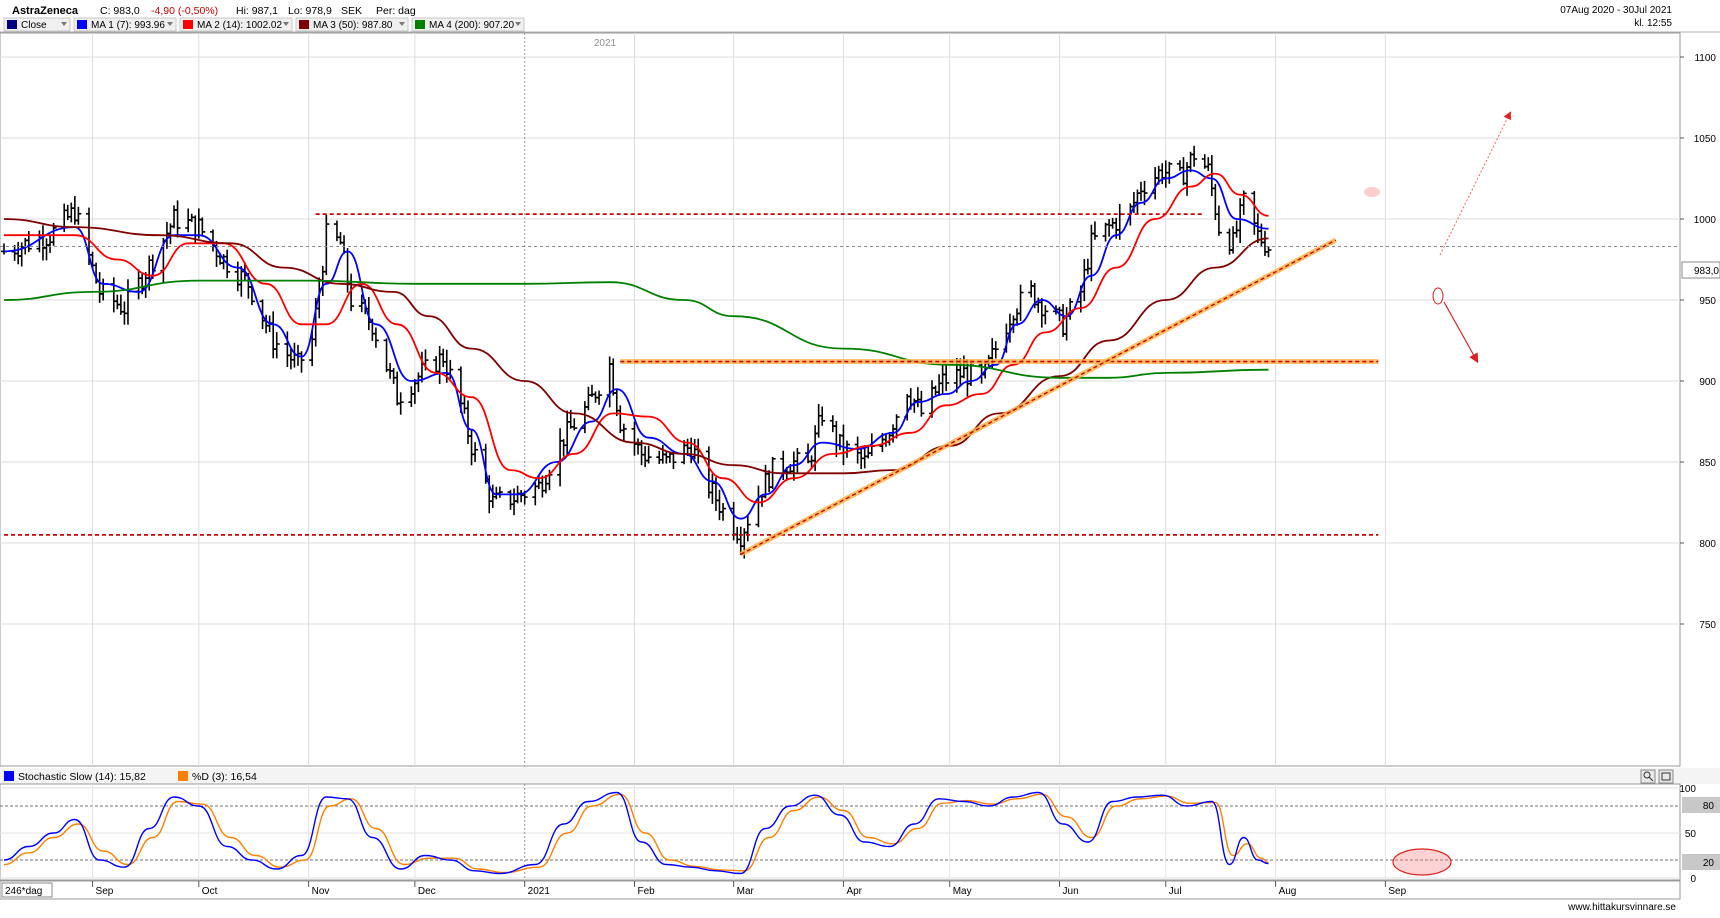  Describe the element at coordinates (183, 776) in the screenshot. I see `stoch-d-swatch` at that location.